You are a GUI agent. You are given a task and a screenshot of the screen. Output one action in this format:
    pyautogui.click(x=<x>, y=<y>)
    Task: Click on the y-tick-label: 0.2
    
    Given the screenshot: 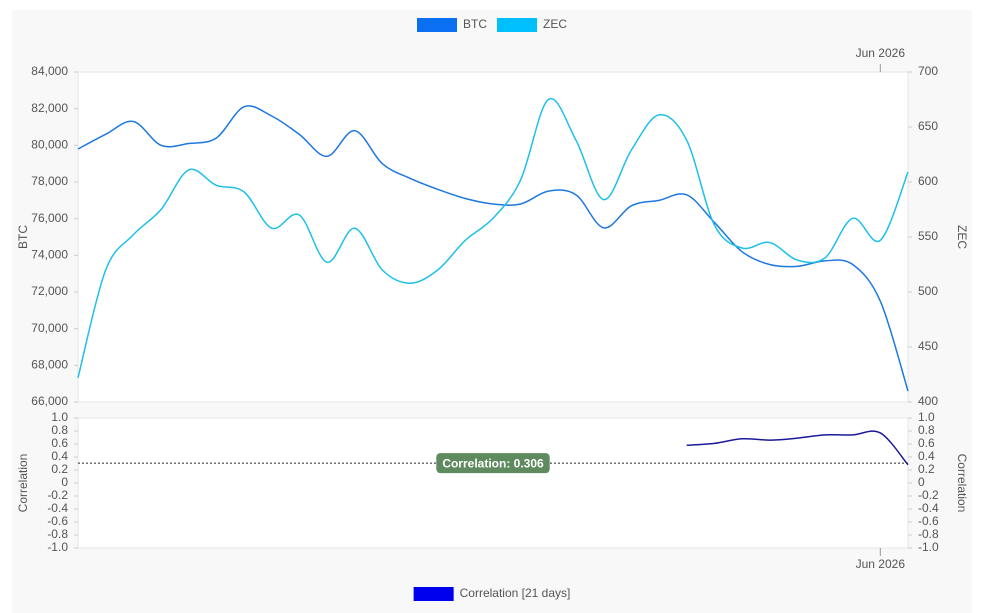 What is the action you would take?
    pyautogui.click(x=59, y=469)
    